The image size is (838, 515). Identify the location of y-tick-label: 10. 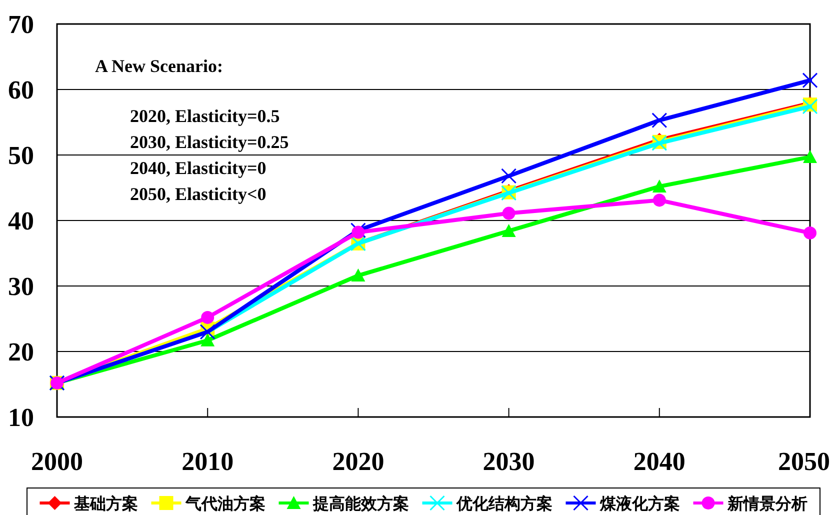
(21, 417).